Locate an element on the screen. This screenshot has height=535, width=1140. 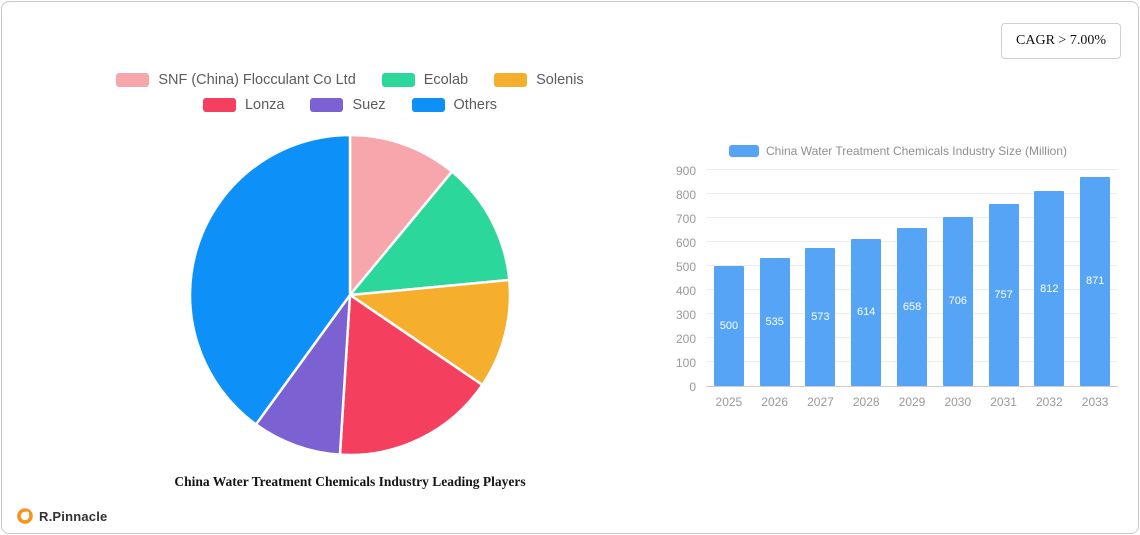
bar-value-label: 871 is located at coordinates (1095, 281).